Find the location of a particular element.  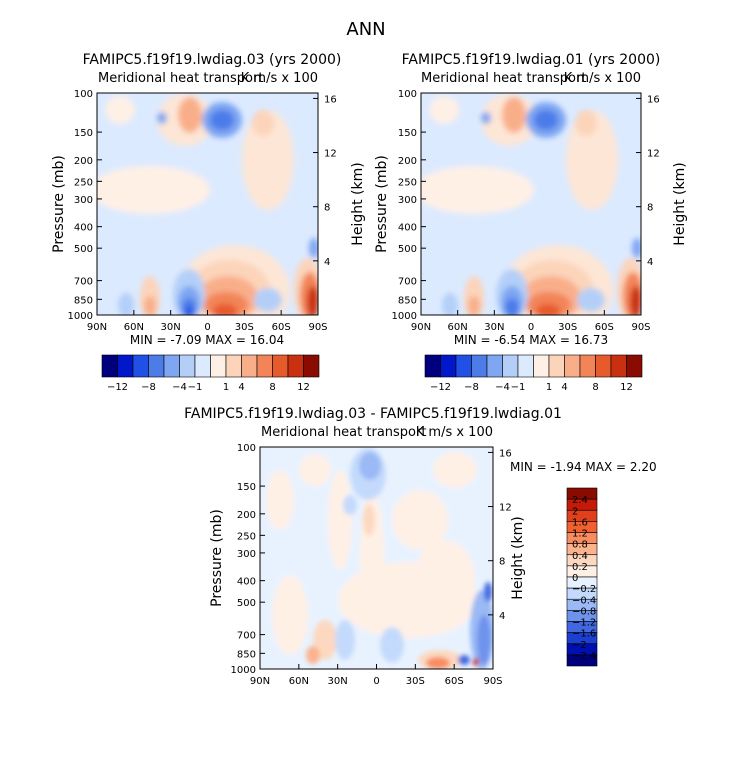

y2-tick-label: 12 is located at coordinates (330, 154).